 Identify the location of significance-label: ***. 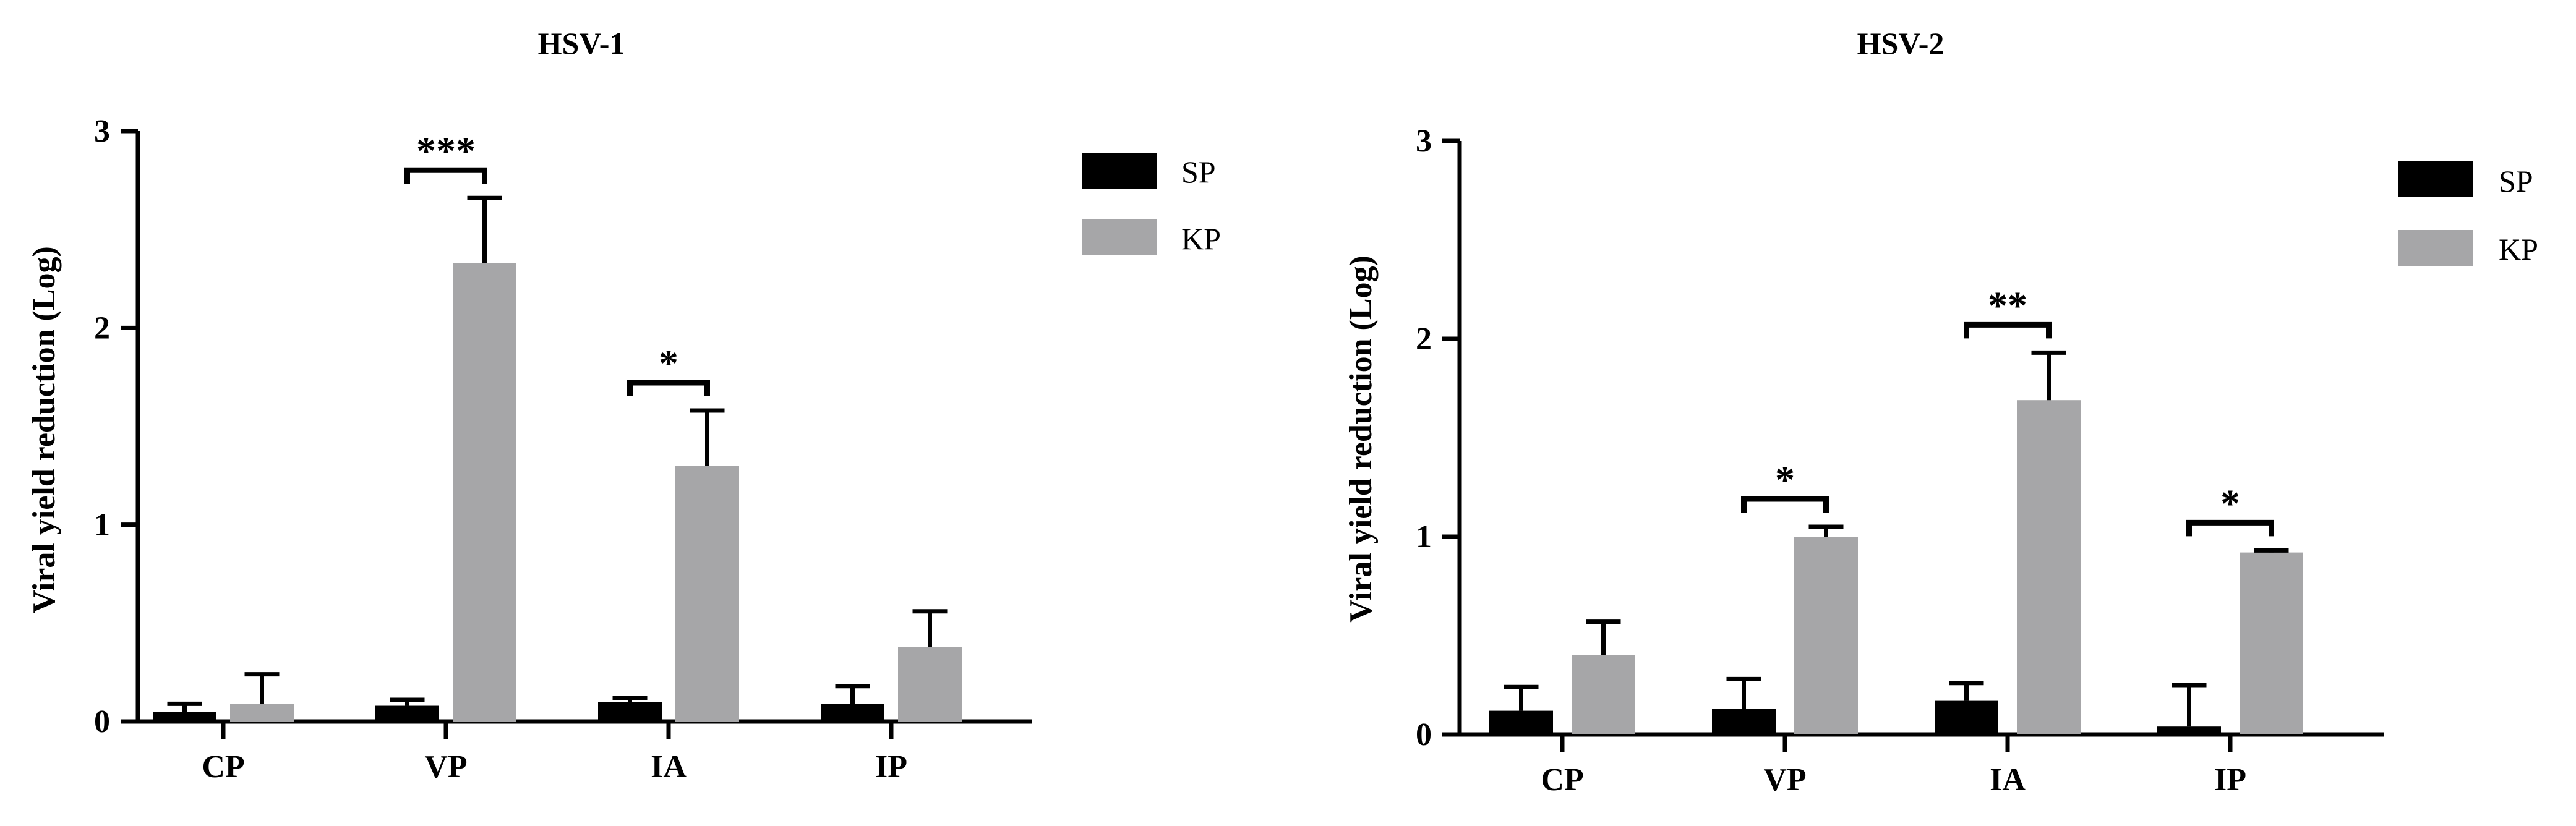
(446, 150).